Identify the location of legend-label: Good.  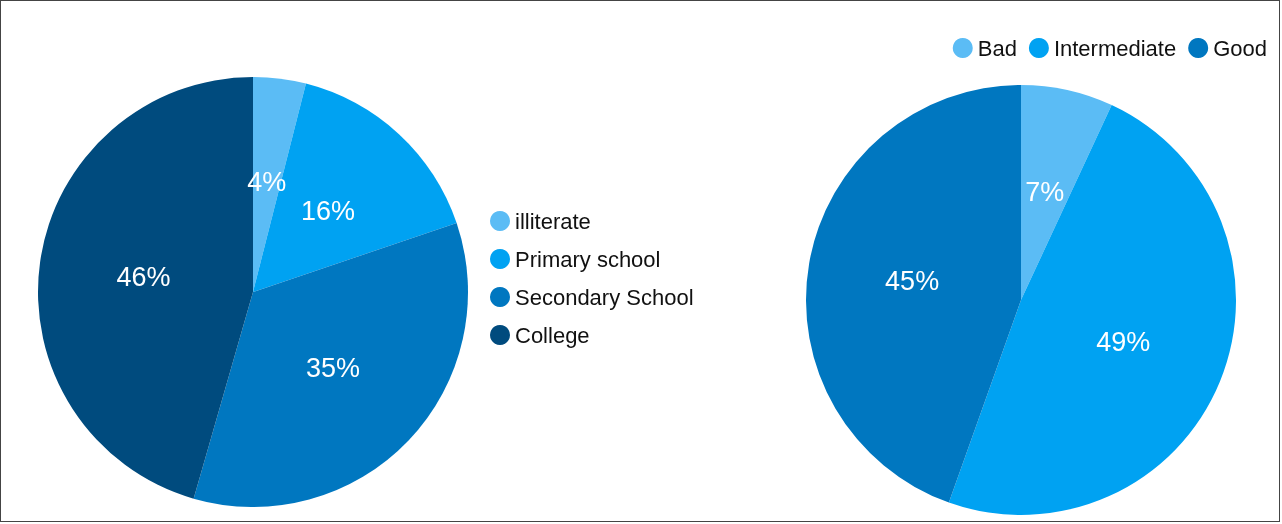
(1240, 48).